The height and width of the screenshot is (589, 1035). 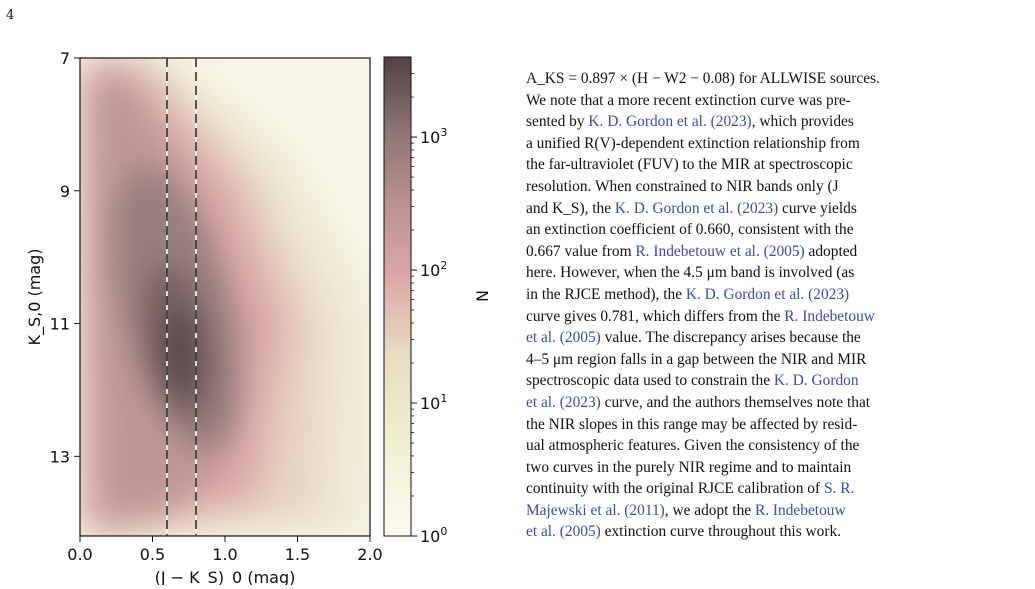 I want to click on citation-link: K. D. Gordon, so click(x=816, y=381).